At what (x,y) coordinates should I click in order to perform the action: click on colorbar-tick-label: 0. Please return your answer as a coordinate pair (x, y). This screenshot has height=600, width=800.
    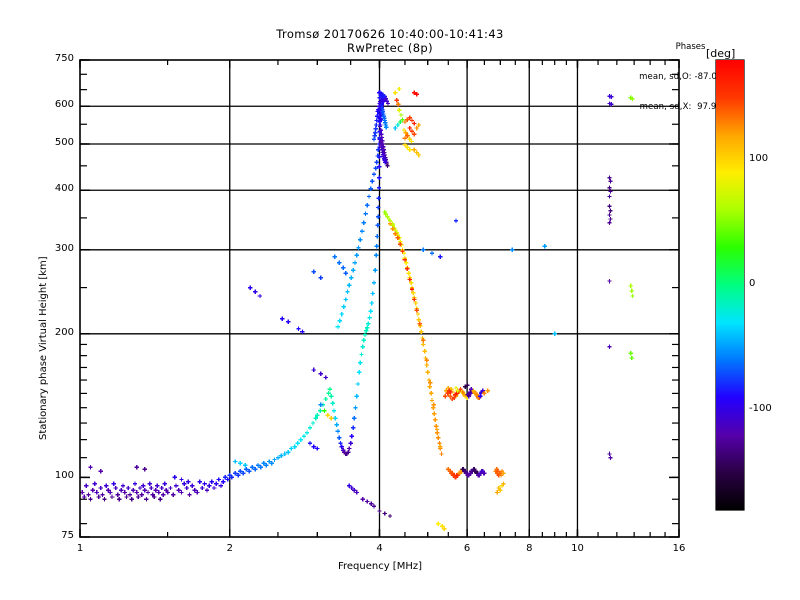
    Looking at the image, I should click on (752, 283).